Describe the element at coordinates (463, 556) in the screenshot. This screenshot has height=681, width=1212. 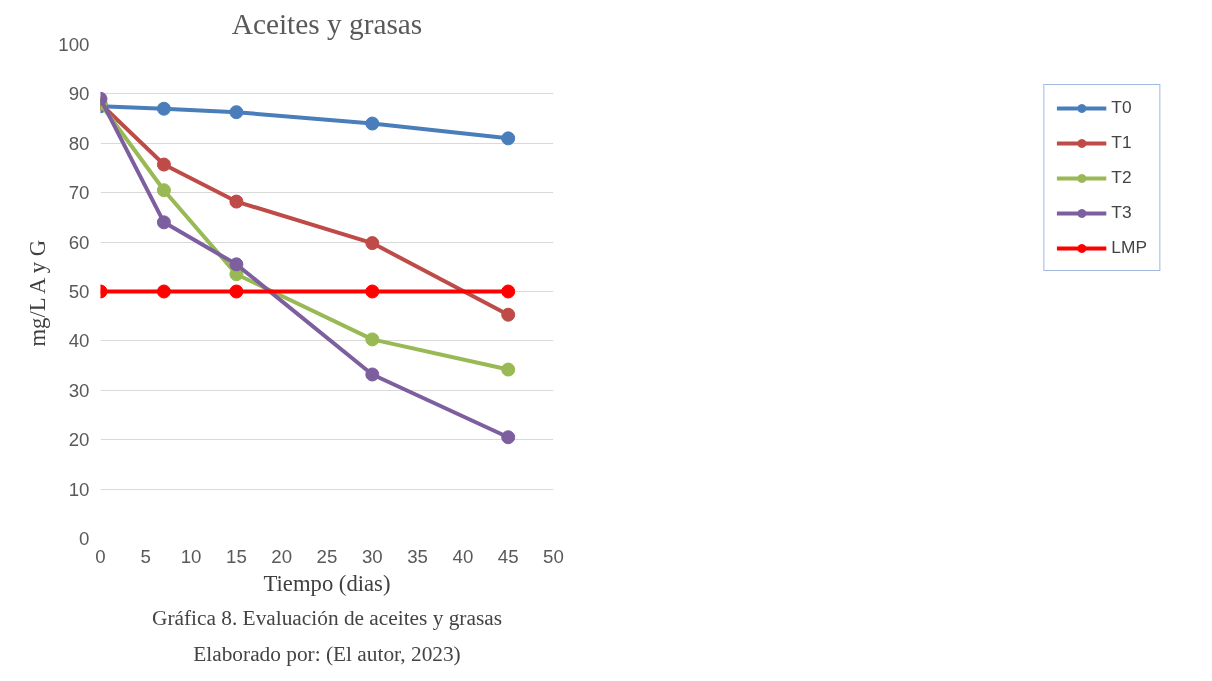
I see `x-tick-label: 40` at that location.